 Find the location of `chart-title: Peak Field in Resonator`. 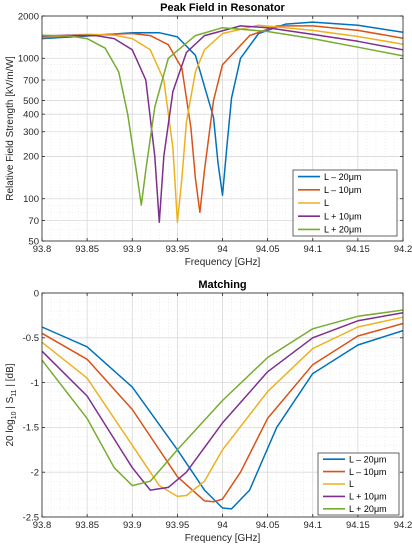

chart-title: Peak Field in Resonator is located at coordinates (222, 8).